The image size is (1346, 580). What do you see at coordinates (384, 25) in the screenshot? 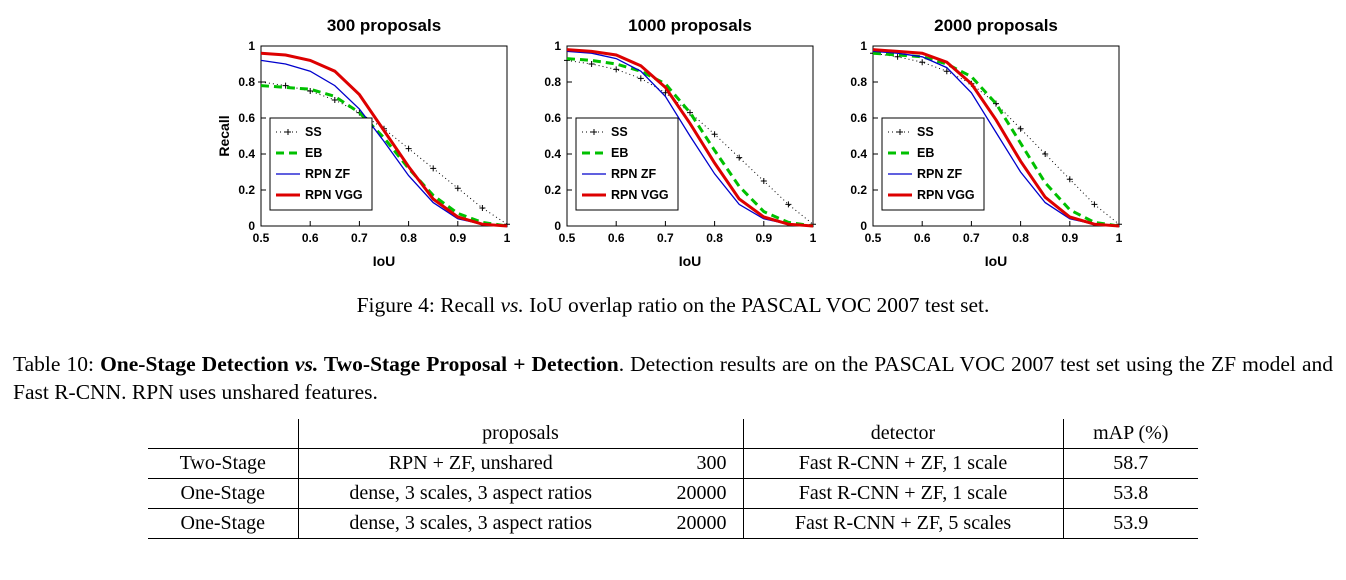
I see `chart-title: 300 proposals` at bounding box center [384, 25].